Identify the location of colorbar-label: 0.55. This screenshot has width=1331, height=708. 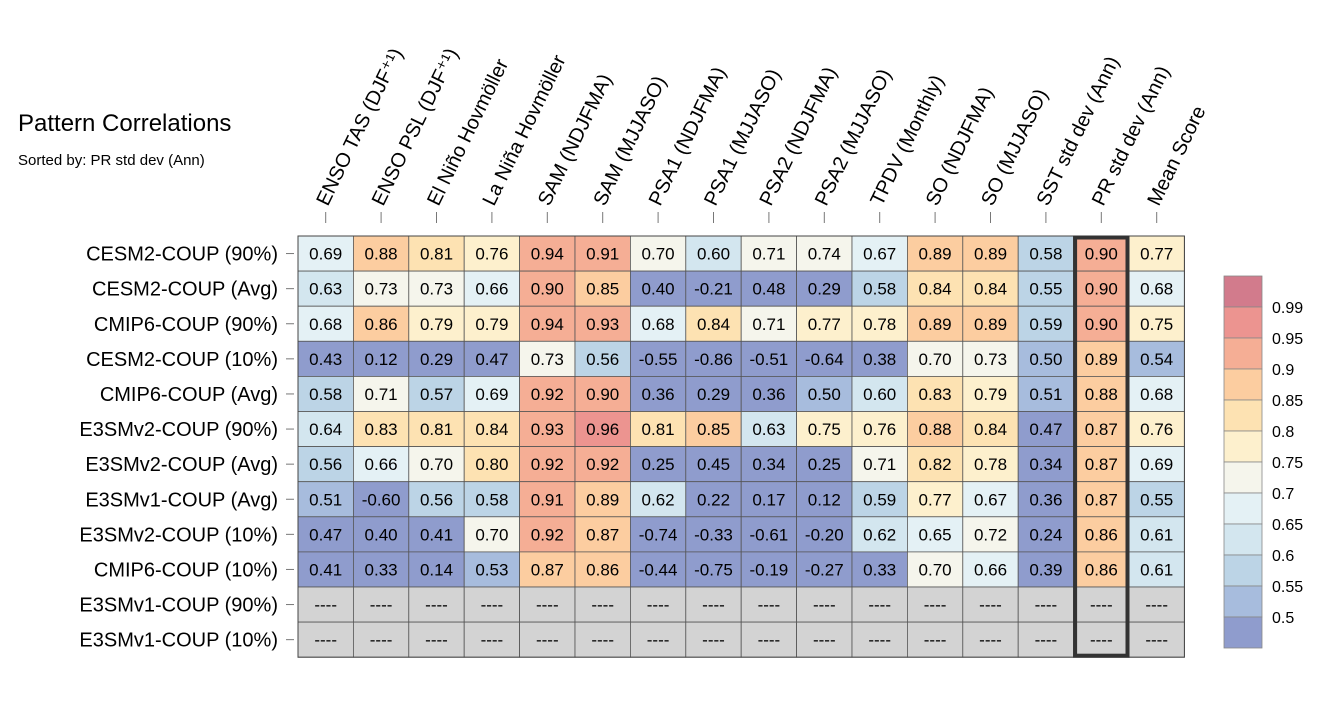
(1287, 587).